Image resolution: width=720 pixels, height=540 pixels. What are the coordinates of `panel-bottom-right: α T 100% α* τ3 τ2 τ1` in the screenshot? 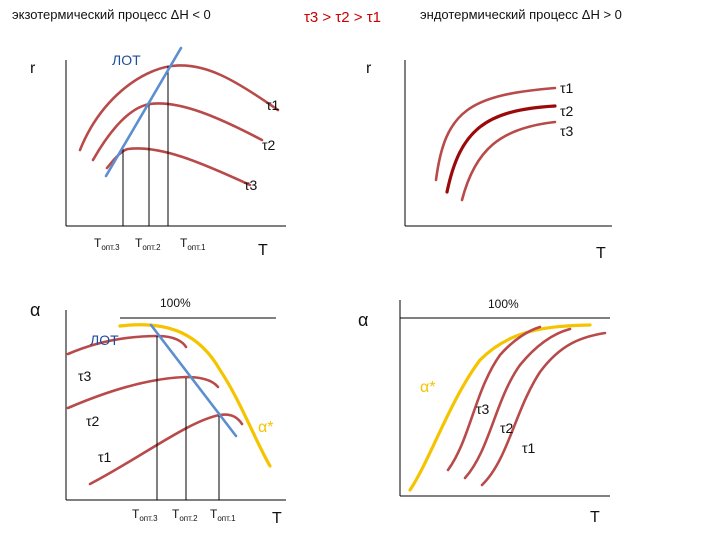 It's located at (484, 411).